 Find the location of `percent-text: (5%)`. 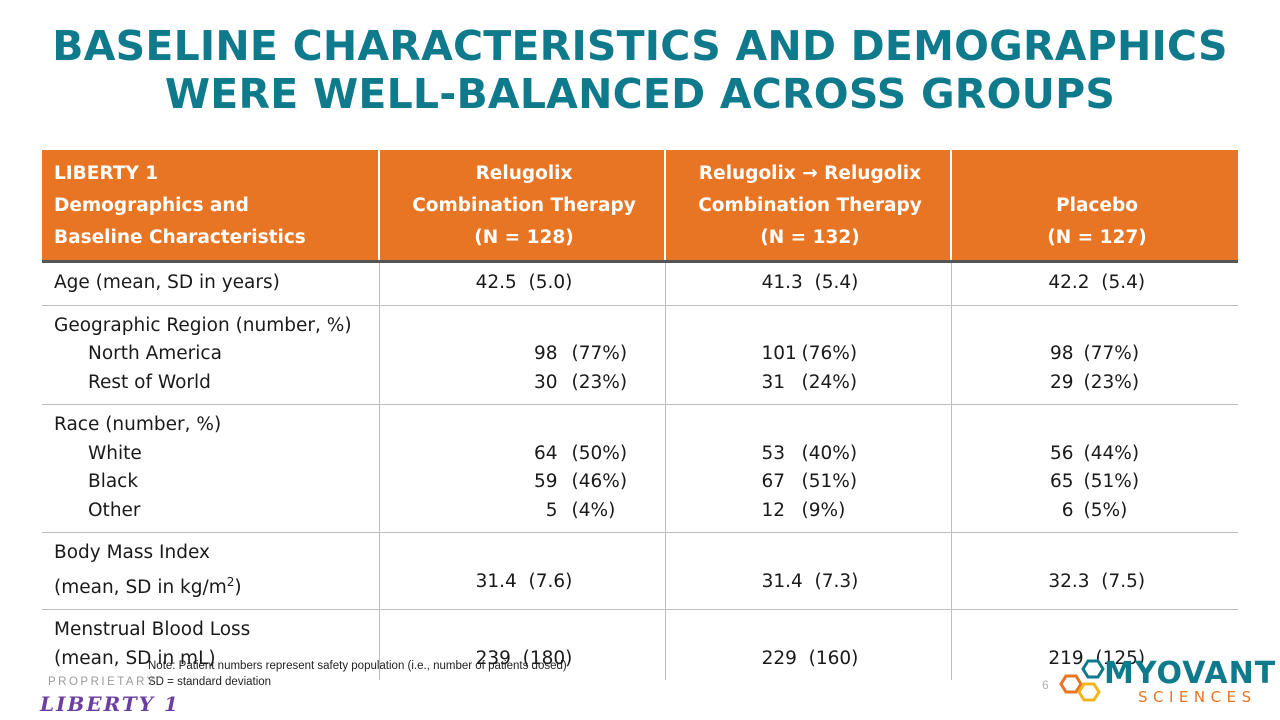

percent-text: (5%) is located at coordinates (1105, 510).